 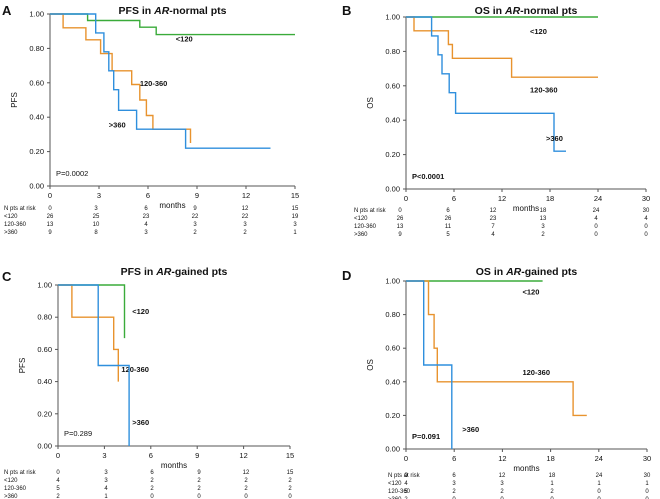 What do you see at coordinates (493, 227) in the screenshot?
I see `risk-count: 7` at bounding box center [493, 227].